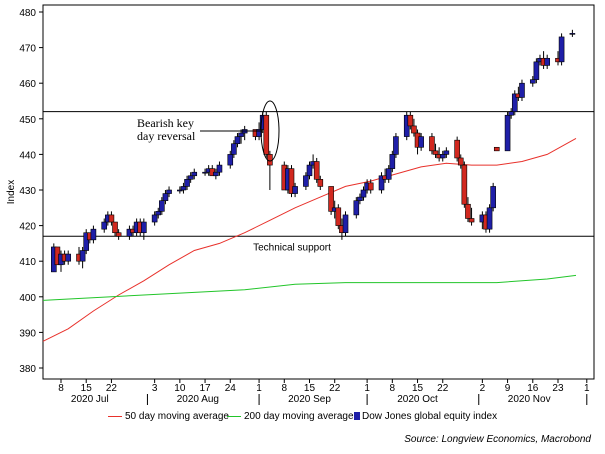  Describe the element at coordinates (11, 192) in the screenshot. I see `y-axis-label: Index` at that location.